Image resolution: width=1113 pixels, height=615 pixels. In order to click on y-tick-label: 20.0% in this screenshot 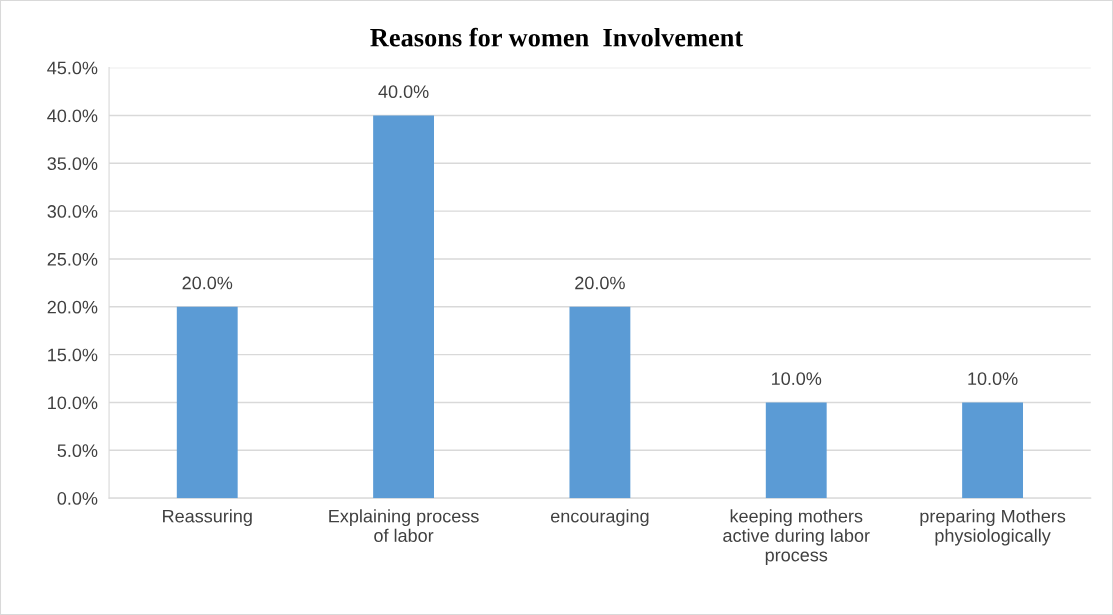, I will do `click(72, 307)`.